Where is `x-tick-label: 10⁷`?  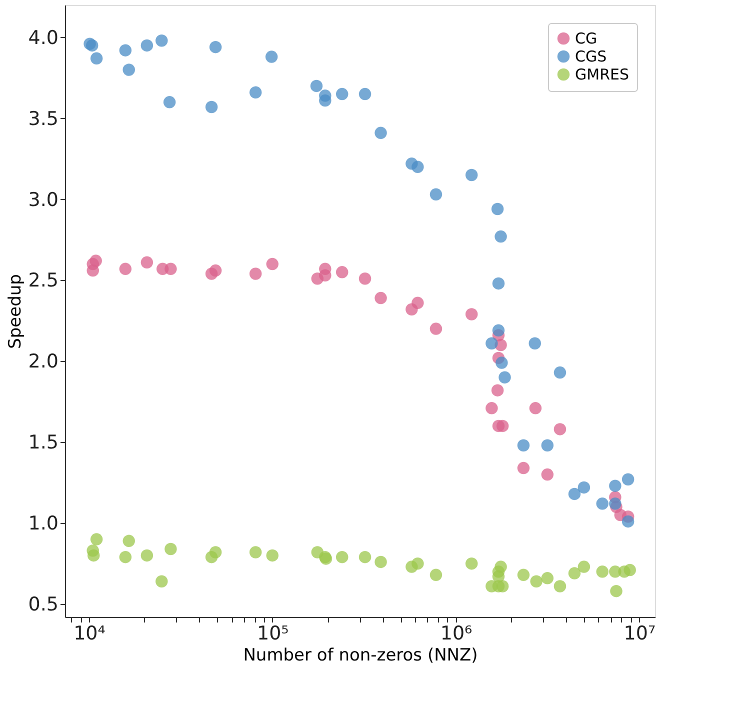 x-tick-label: 10⁷ is located at coordinates (640, 633).